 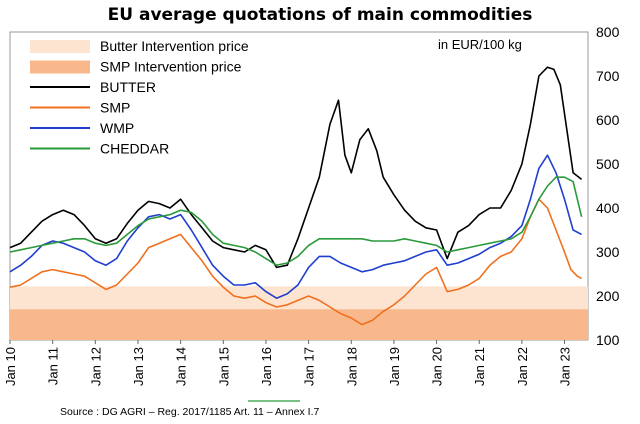 I want to click on x-tick-label-jan-15: Jan 15, so click(x=223, y=366).